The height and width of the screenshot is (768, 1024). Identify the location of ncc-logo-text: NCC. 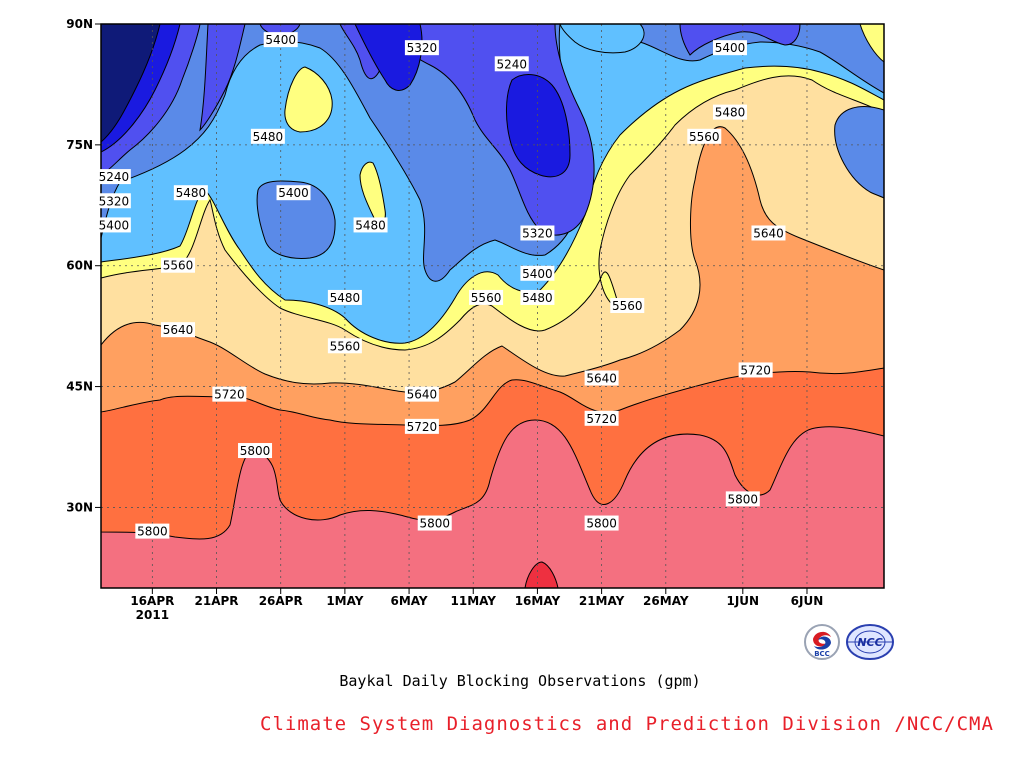
(869, 642).